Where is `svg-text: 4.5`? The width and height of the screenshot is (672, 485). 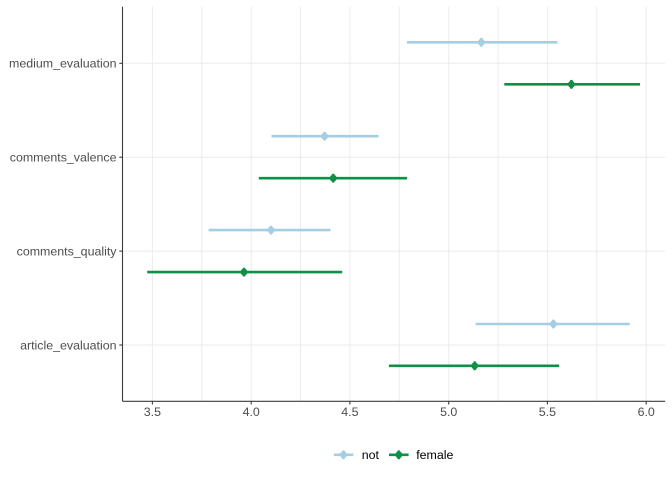
svg-text: 4.5 is located at coordinates (349, 412).